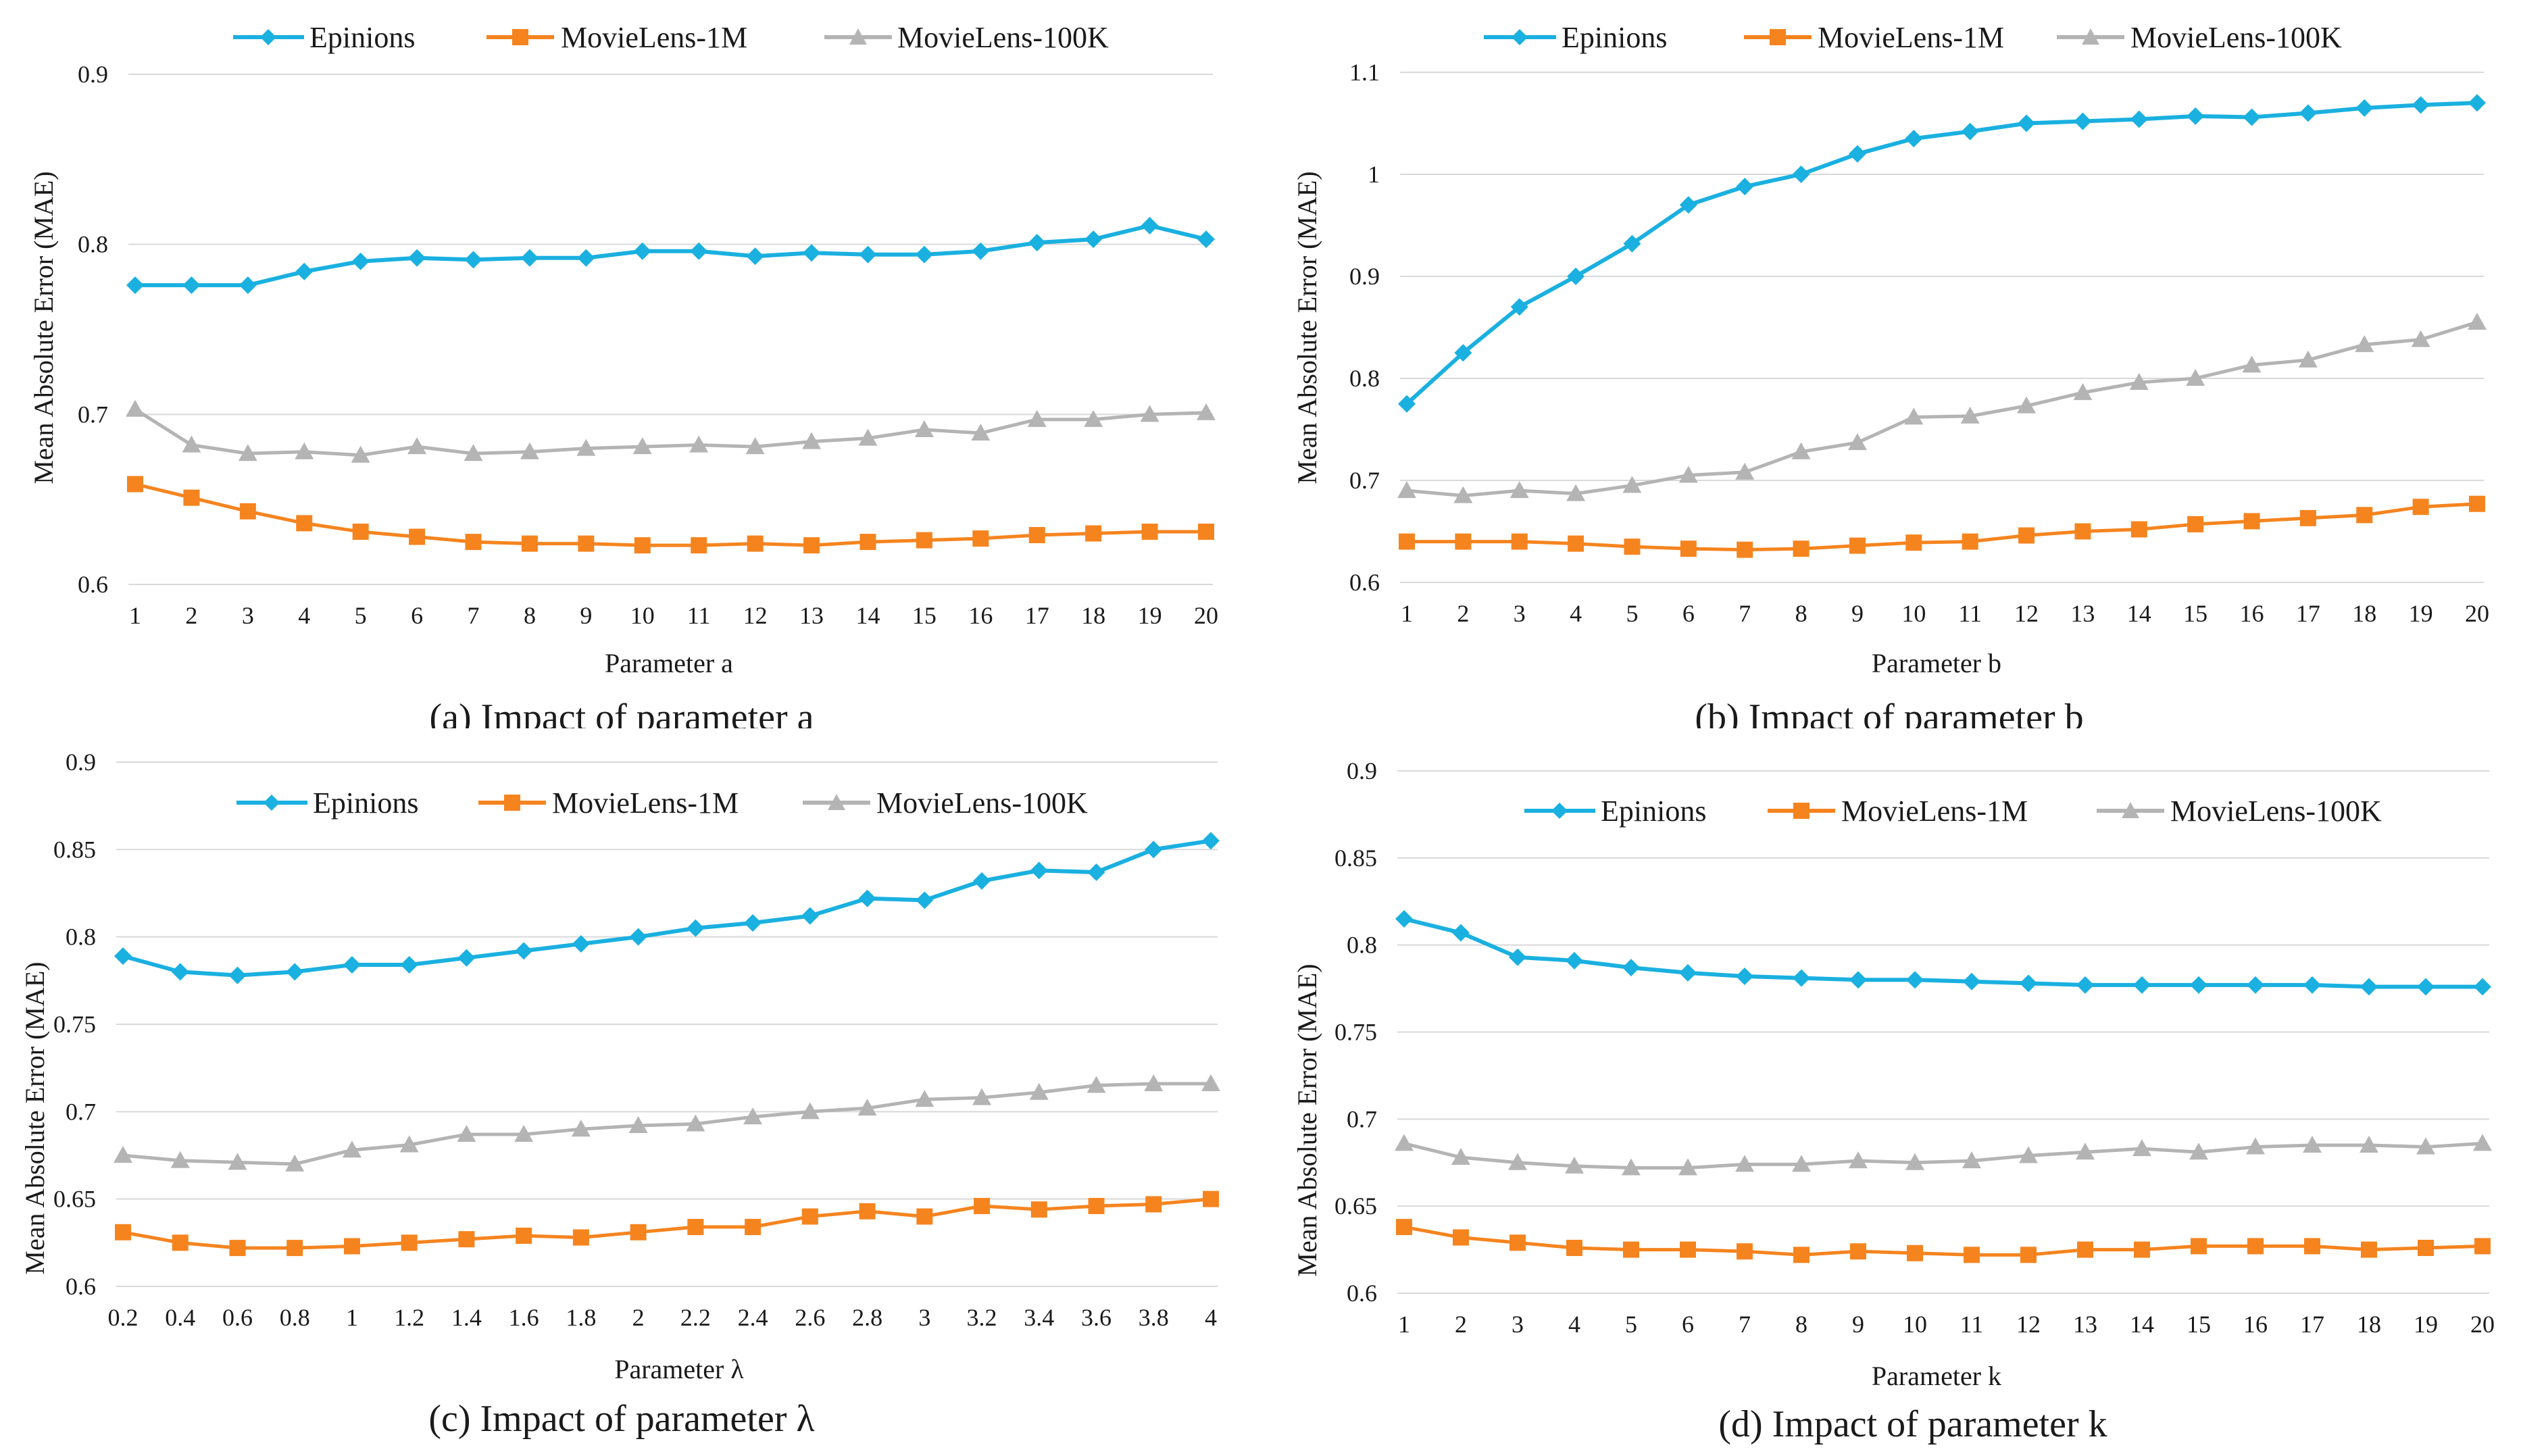  Describe the element at coordinates (642, 615) in the screenshot. I see `x-tick-label: 10` at that location.